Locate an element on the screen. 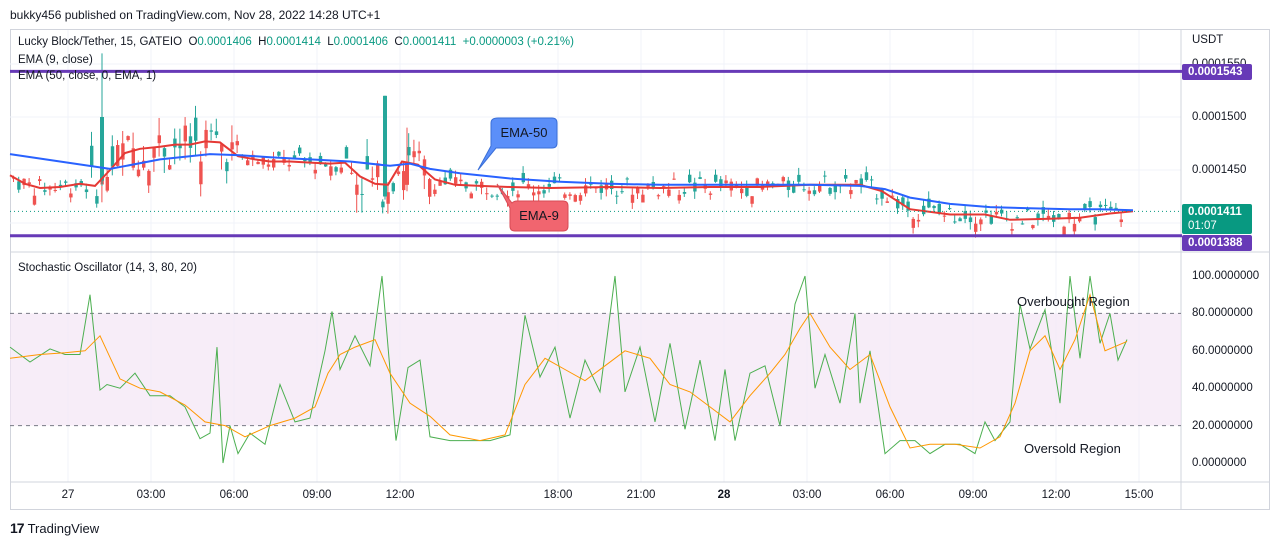 Image resolution: width=1280 pixels, height=546 pixels. price-tick: 0.0001500 is located at coordinates (1219, 117).